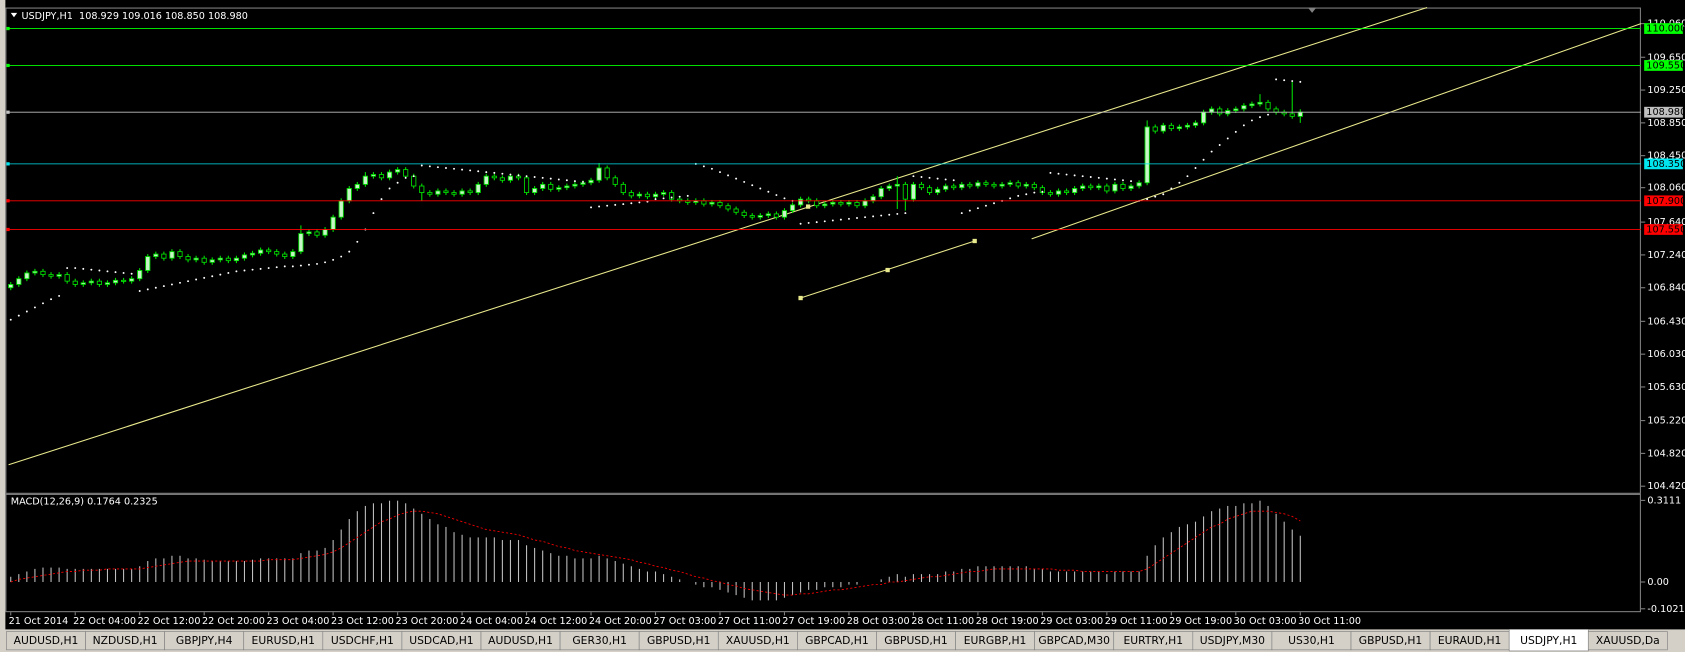 The width and height of the screenshot is (1685, 652). I want to click on y-tick-label: 108.450, so click(1666, 156).